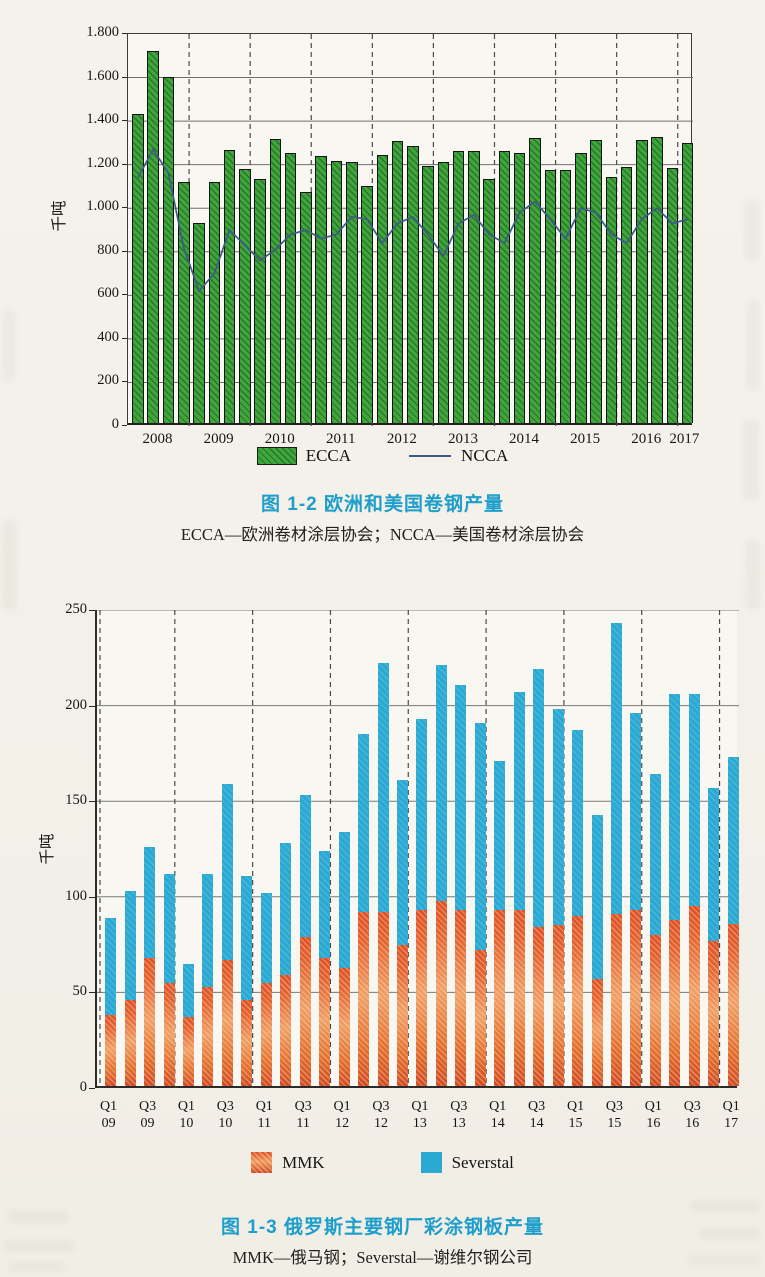 Image resolution: width=765 pixels, height=1277 pixels. What do you see at coordinates (102, 162) in the screenshot?
I see `y-tick-label: 1.200` at bounding box center [102, 162].